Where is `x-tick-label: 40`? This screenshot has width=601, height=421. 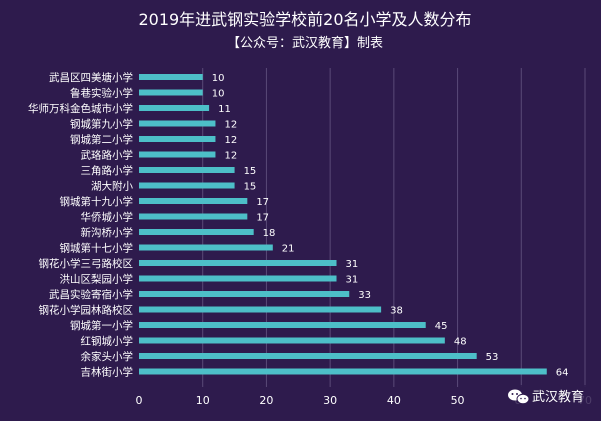 x-tick-label: 40 is located at coordinates (394, 400).